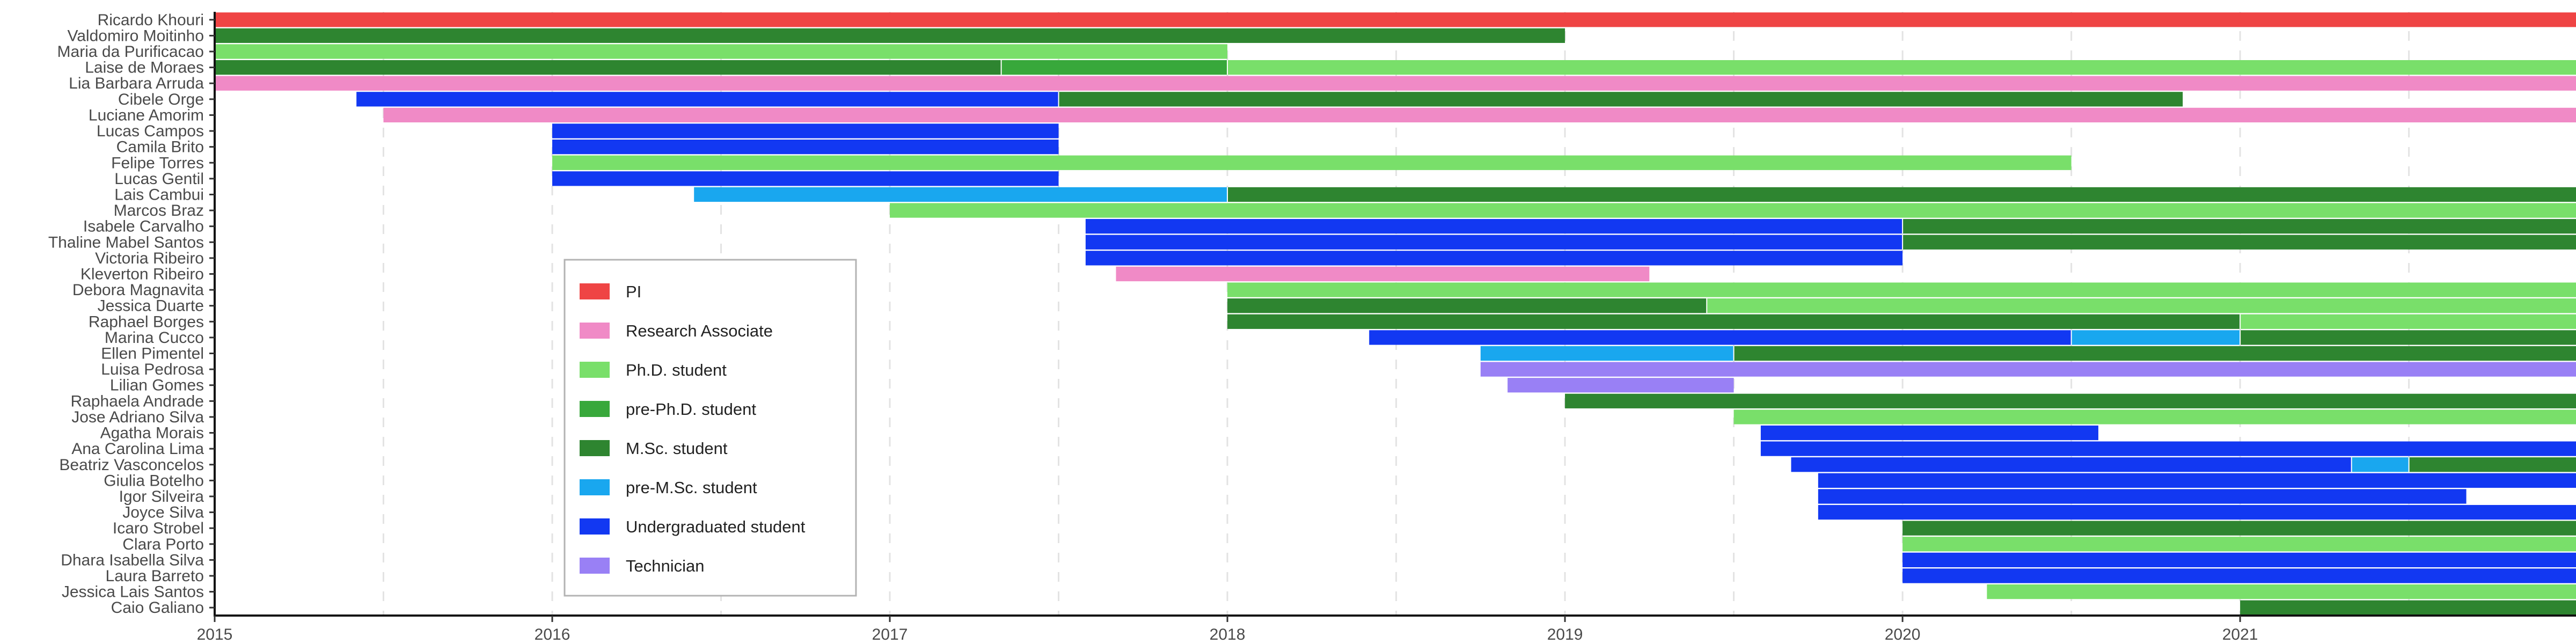 Image resolution: width=2576 pixels, height=644 pixels. I want to click on person-label: Maria da Purificacao, so click(130, 52).